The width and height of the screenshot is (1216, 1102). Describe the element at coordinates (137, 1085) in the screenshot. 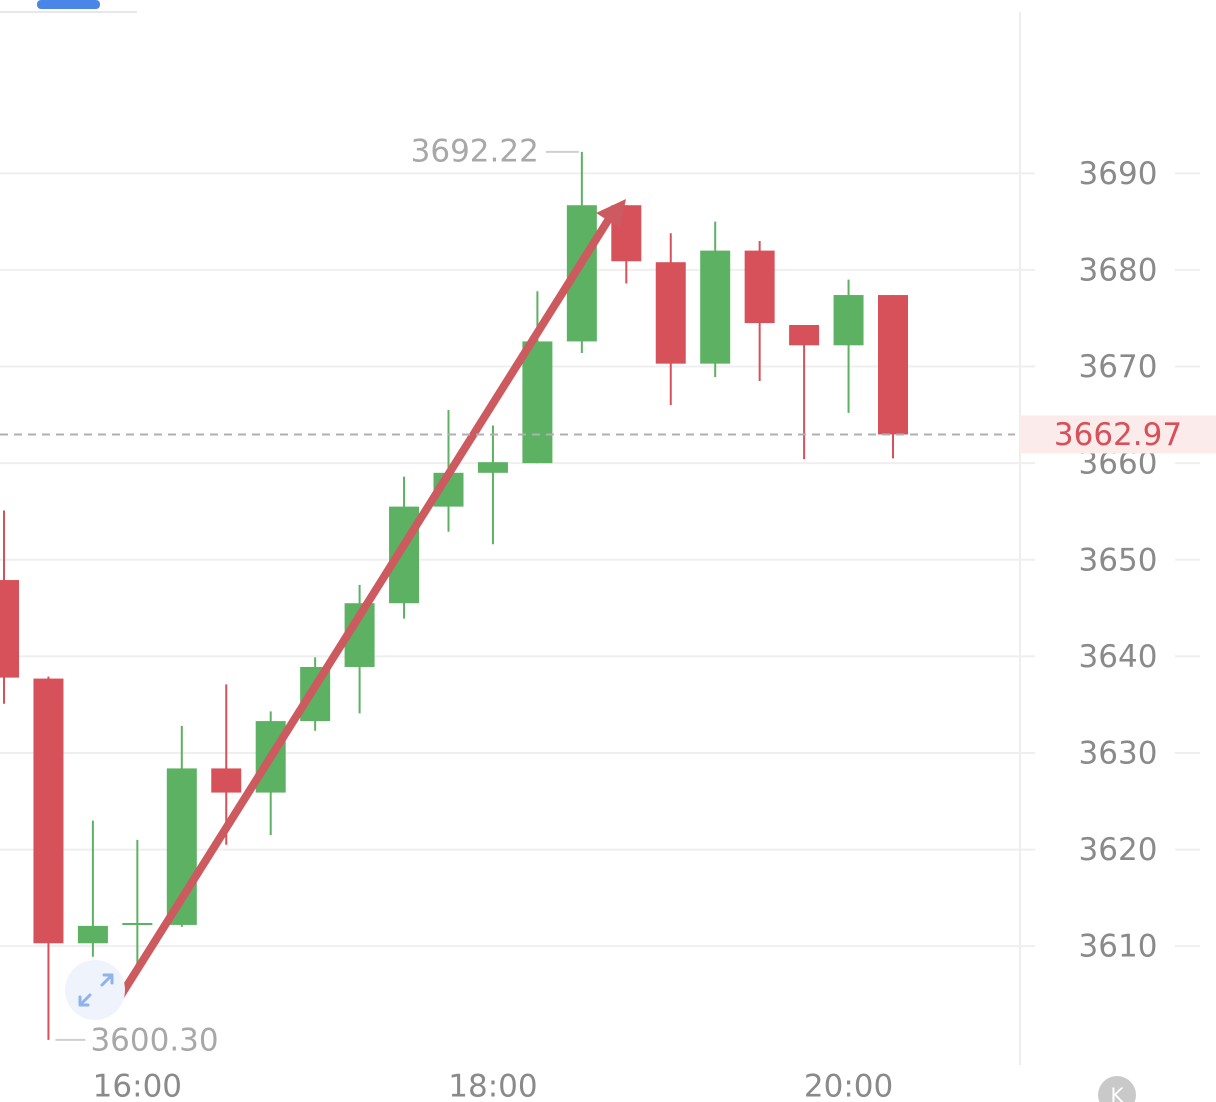

I see `x-tick-label: 16:00` at that location.